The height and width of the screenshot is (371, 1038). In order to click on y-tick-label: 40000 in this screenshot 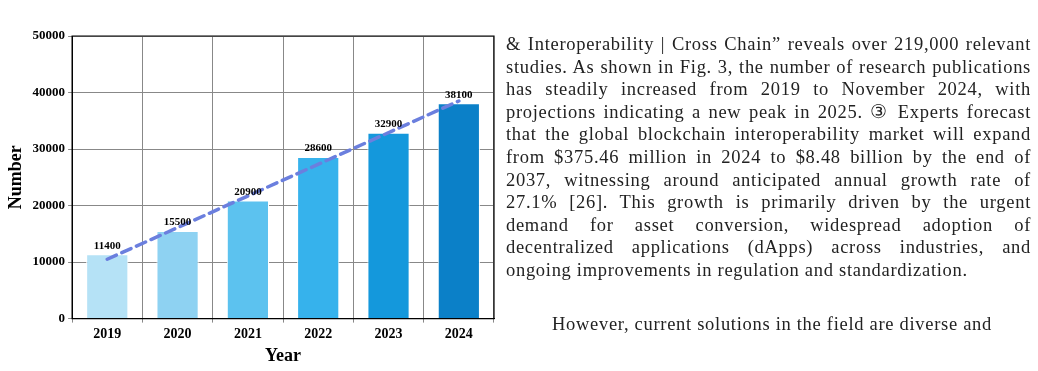, I will do `click(49, 91)`.